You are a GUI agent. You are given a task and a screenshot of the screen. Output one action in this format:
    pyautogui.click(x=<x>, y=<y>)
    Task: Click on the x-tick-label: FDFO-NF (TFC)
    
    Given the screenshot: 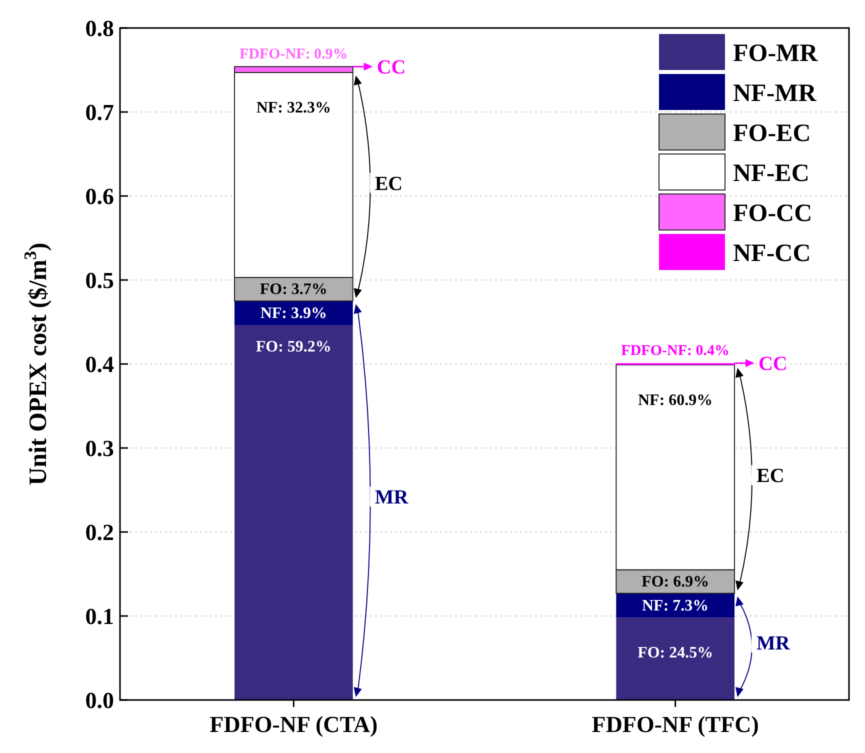 What is the action you would take?
    pyautogui.click(x=675, y=724)
    